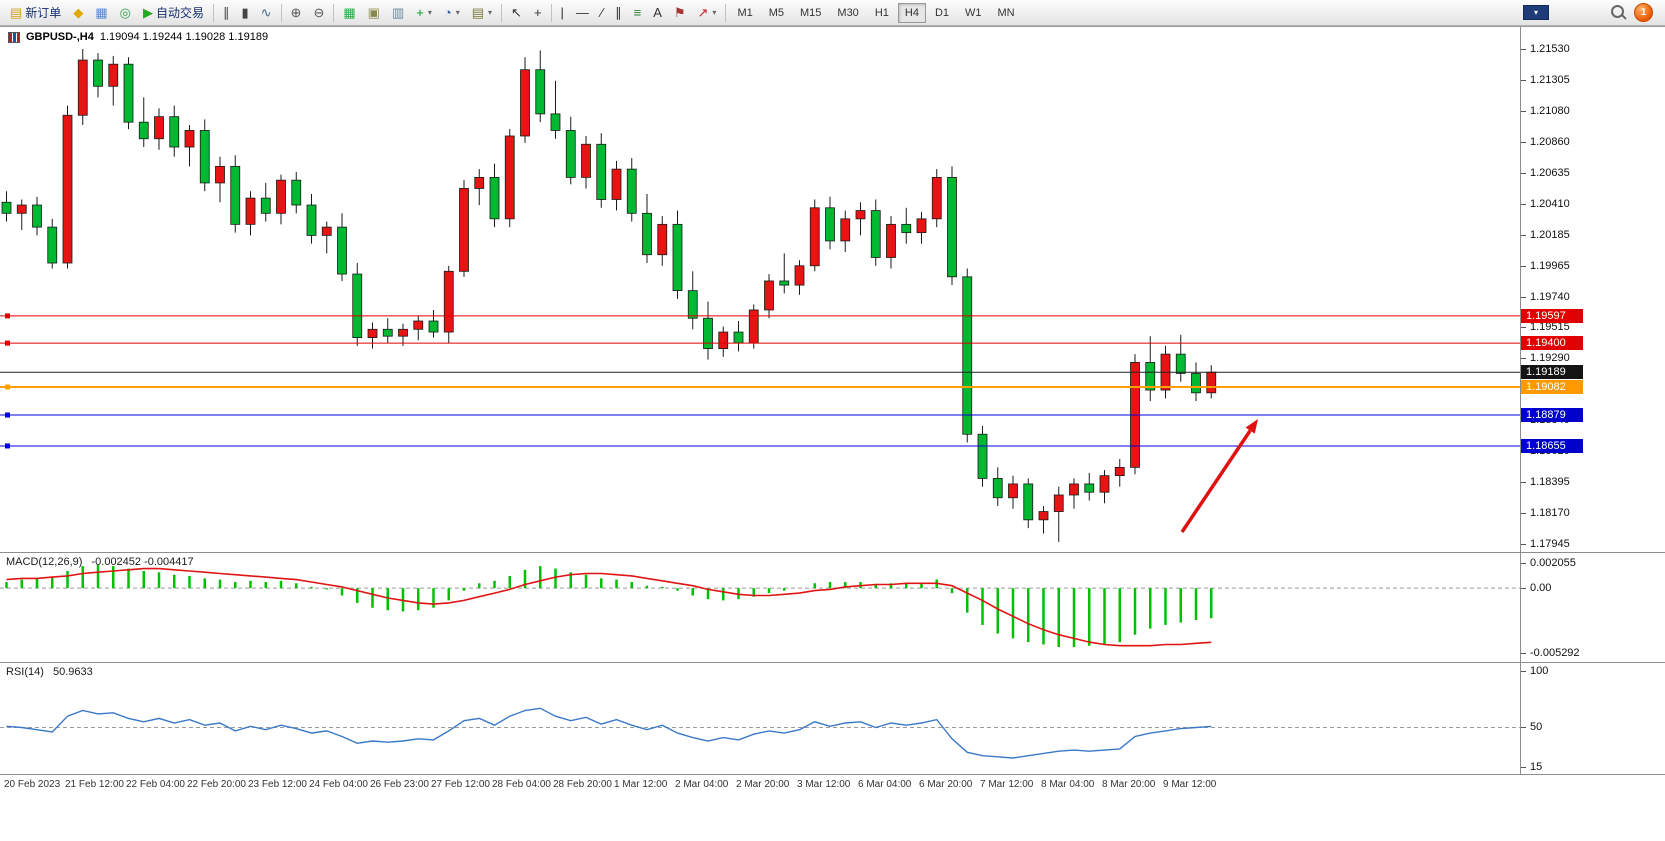  Describe the element at coordinates (244, 13) in the screenshot. I see `candles-chart-button: ▮` at that location.